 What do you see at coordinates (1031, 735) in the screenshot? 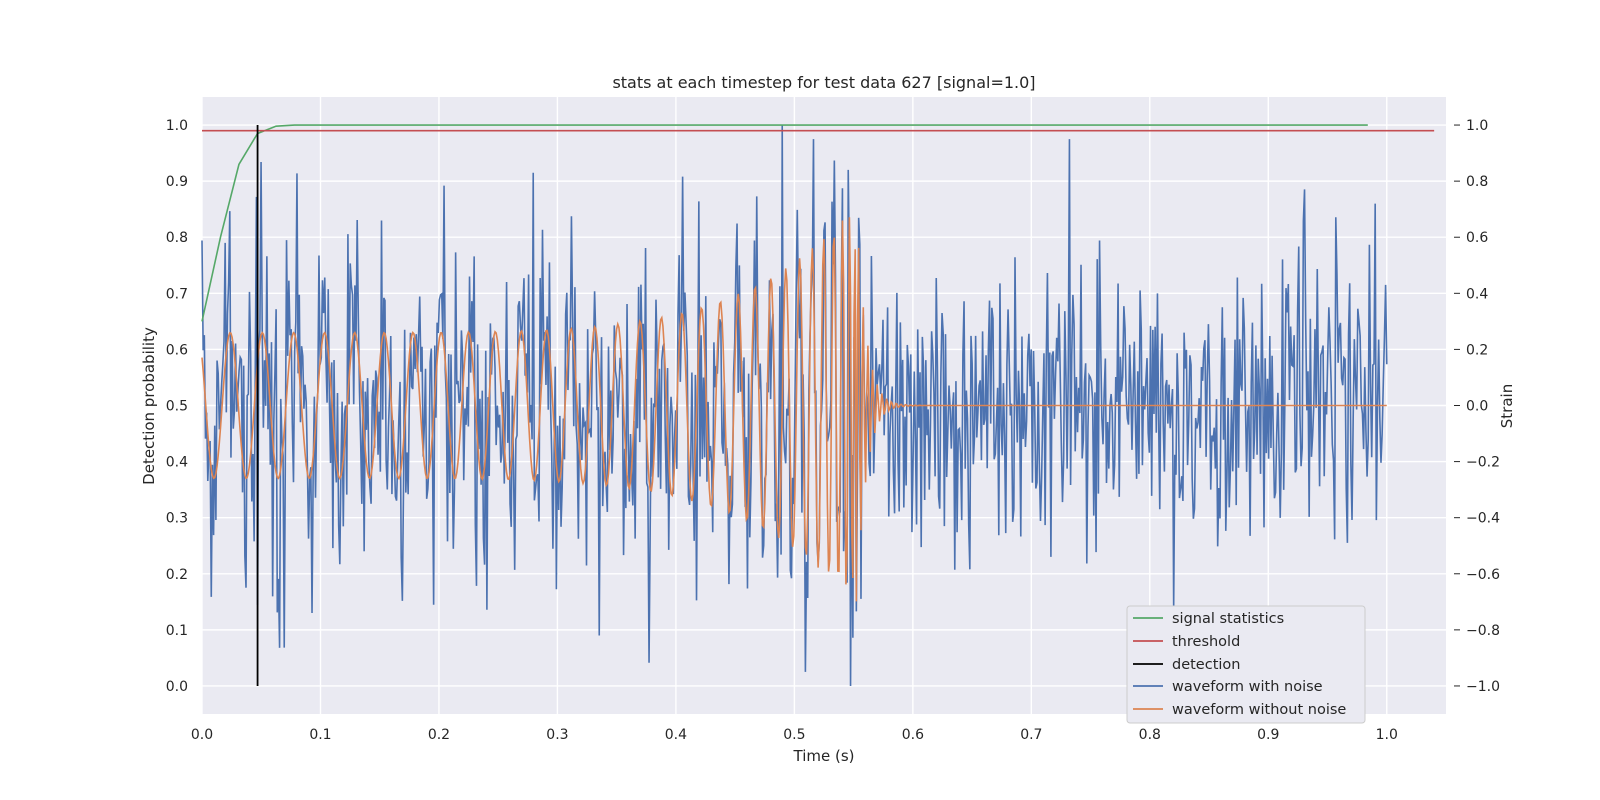
I see `x-tick-label: 0.7` at bounding box center [1031, 735].